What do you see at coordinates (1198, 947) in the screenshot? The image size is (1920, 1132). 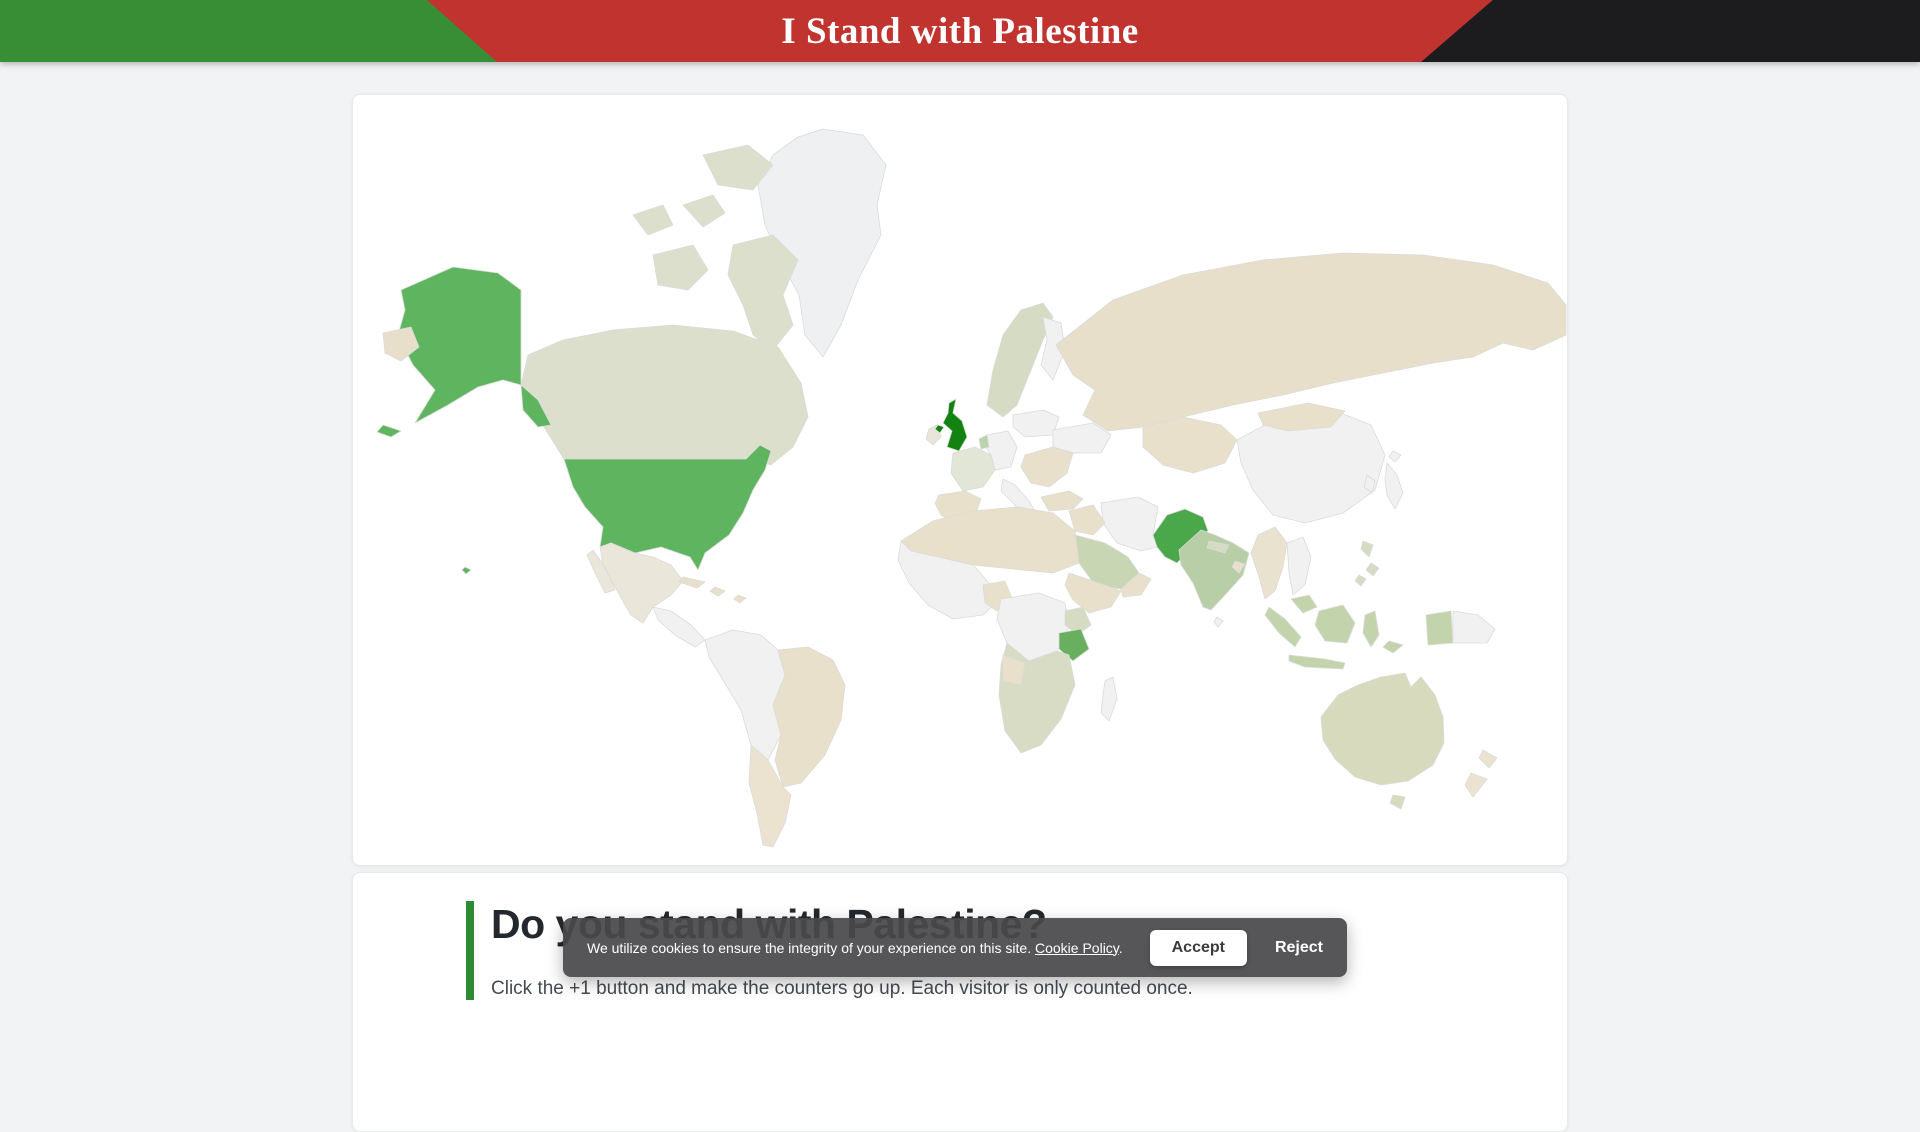 I see `accept-button: Accept` at bounding box center [1198, 947].